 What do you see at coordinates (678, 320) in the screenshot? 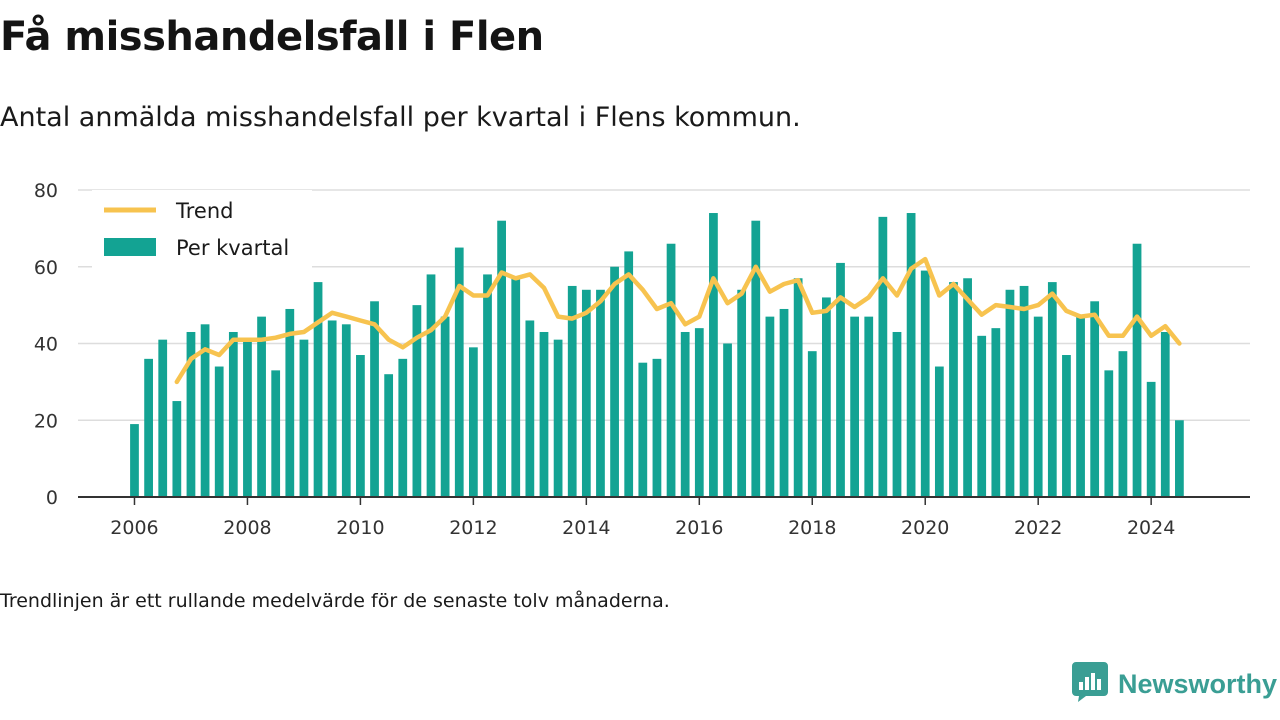
I see `trend-line` at bounding box center [678, 320].